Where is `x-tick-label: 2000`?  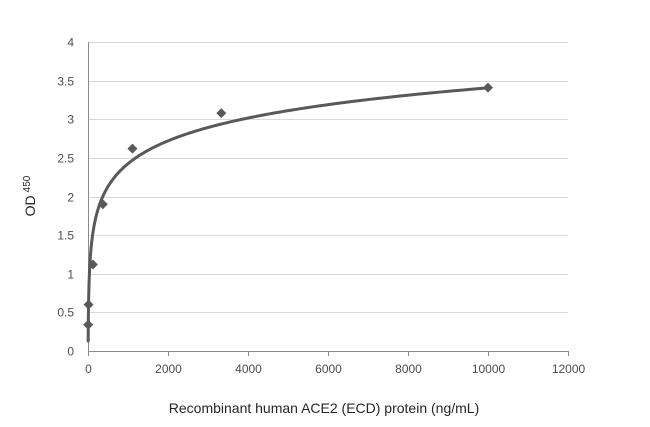
x-tick-label: 2000 is located at coordinates (168, 369).